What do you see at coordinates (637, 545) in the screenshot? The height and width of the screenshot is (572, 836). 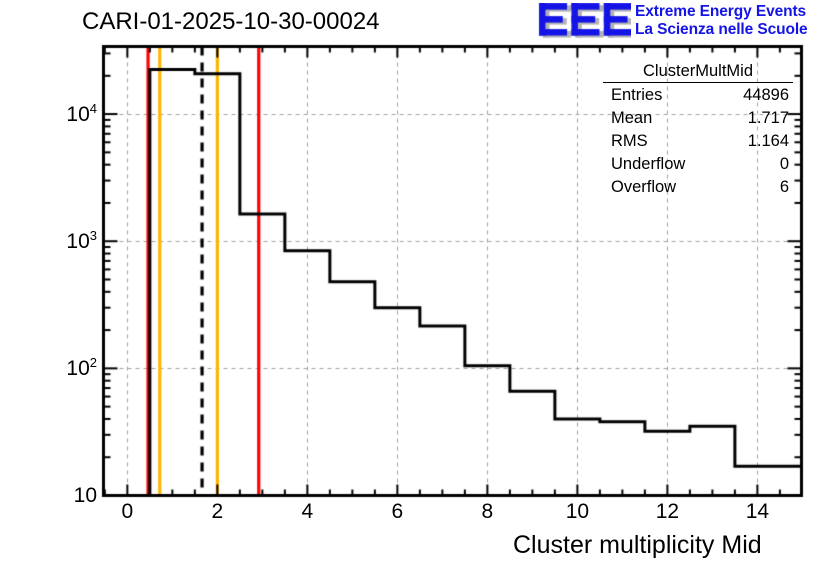 I see `x-axis-title: Cluster multiplicity Mid` at bounding box center [637, 545].